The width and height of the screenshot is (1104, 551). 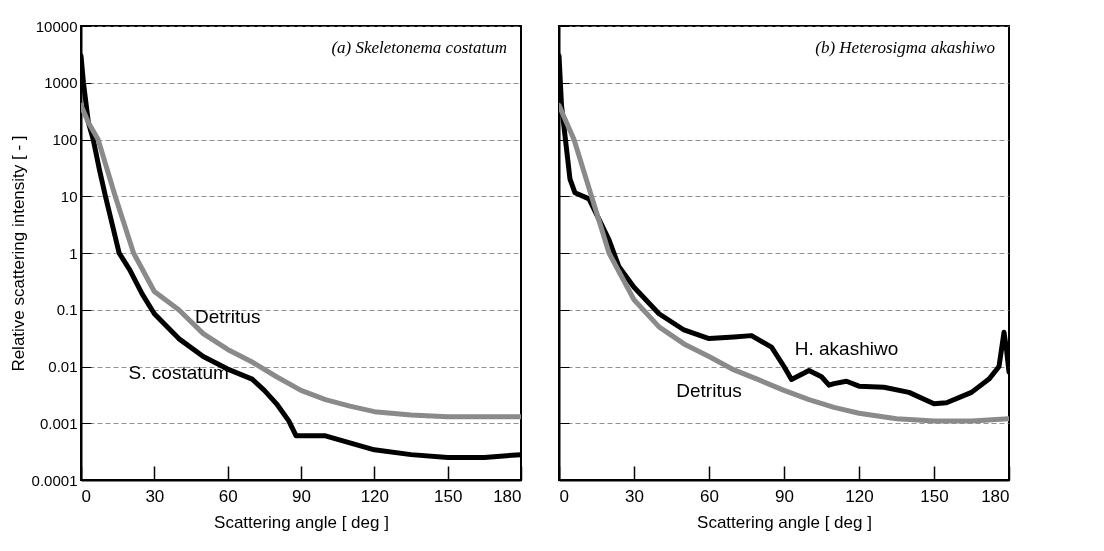 What do you see at coordinates (58, 423) in the screenshot?
I see `y-tick-label: 0.001` at bounding box center [58, 423].